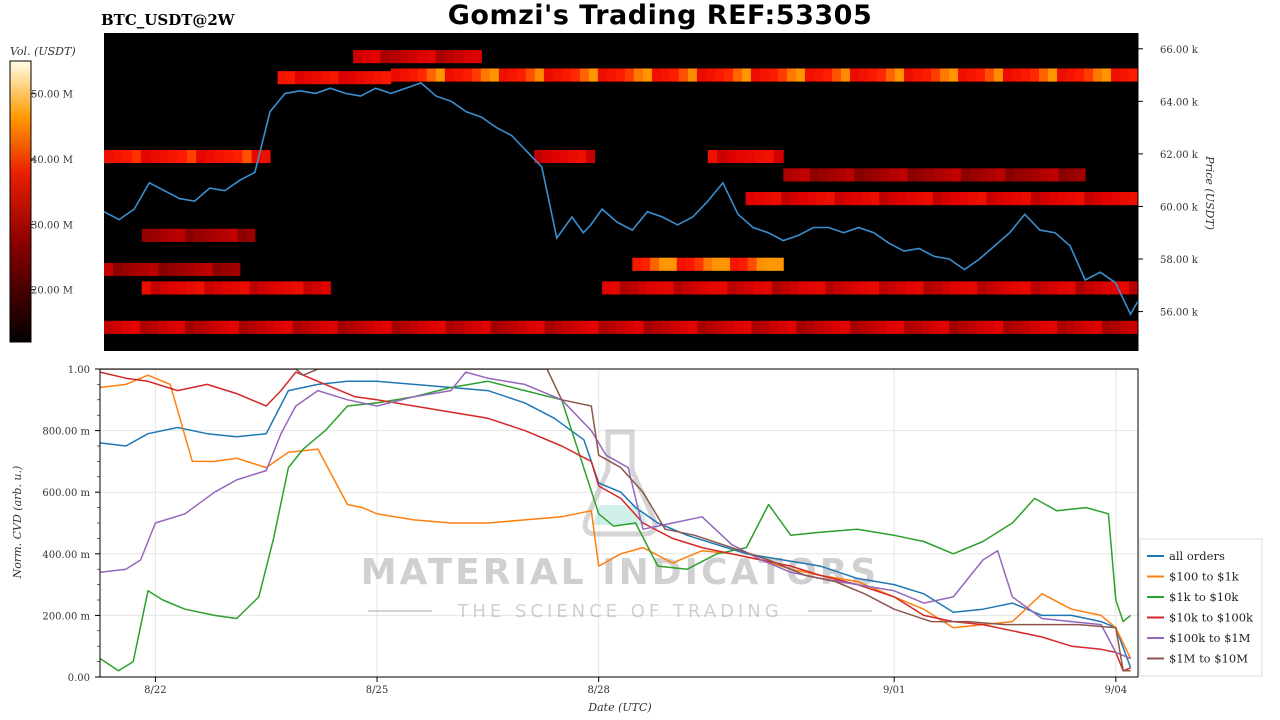  Describe the element at coordinates (1208, 659) in the screenshot. I see `legend-label-5: $1M to $10M` at that location.